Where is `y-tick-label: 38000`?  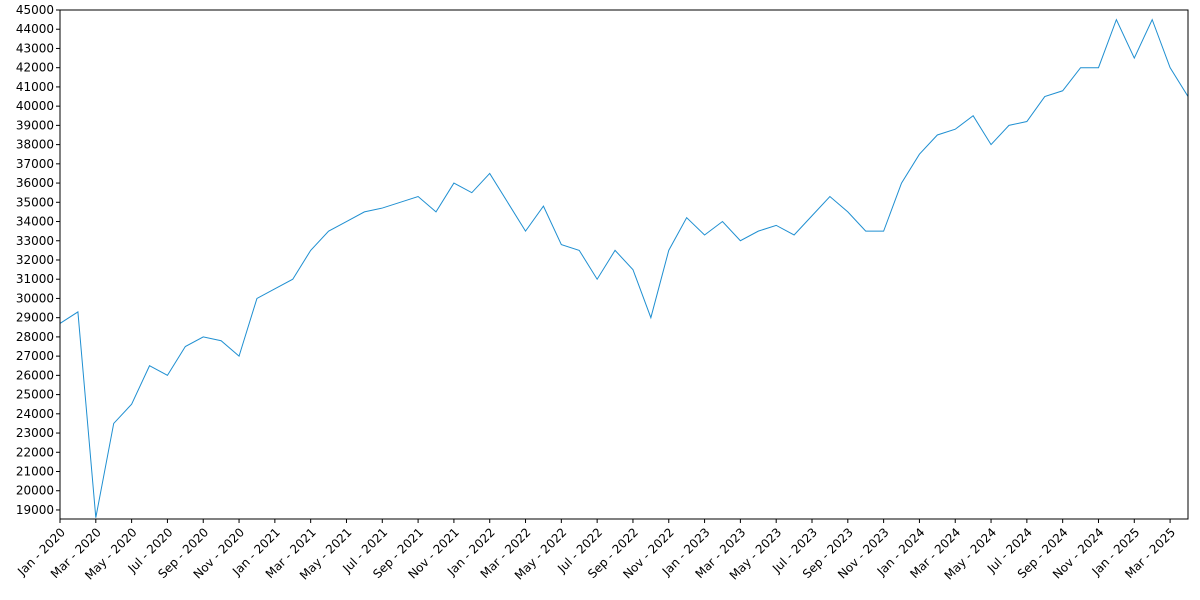 y-tick-label: 38000 is located at coordinates (35, 145).